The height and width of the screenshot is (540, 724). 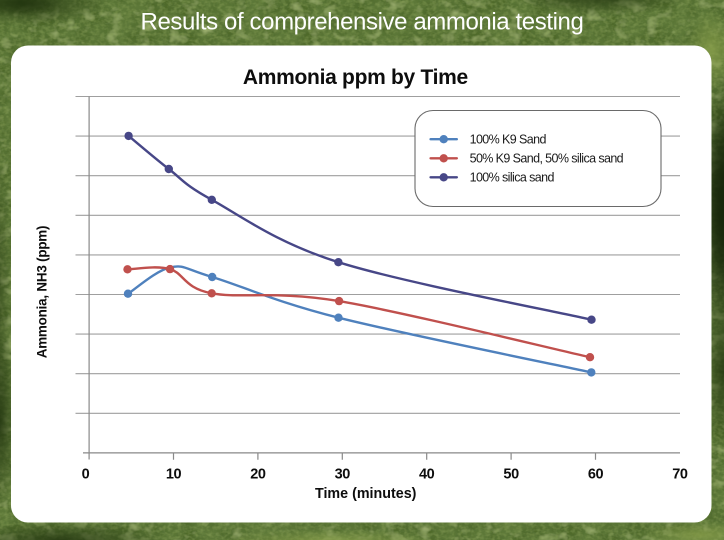 I want to click on svg-text: 20, so click(x=258, y=474).